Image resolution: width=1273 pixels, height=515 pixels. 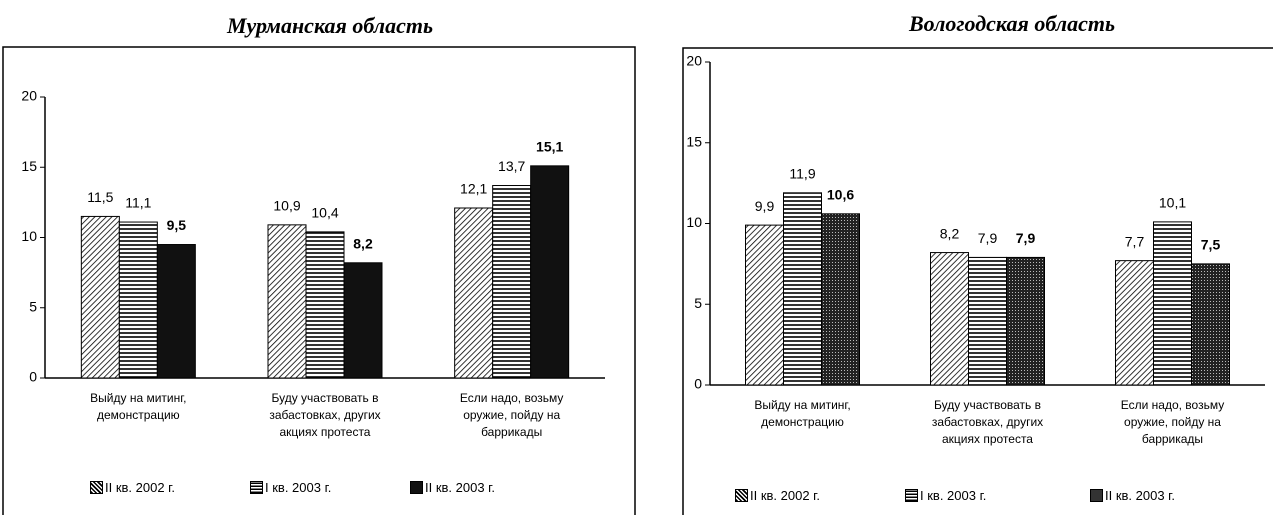 I want to click on data-label: 11,5, so click(x=100, y=197).